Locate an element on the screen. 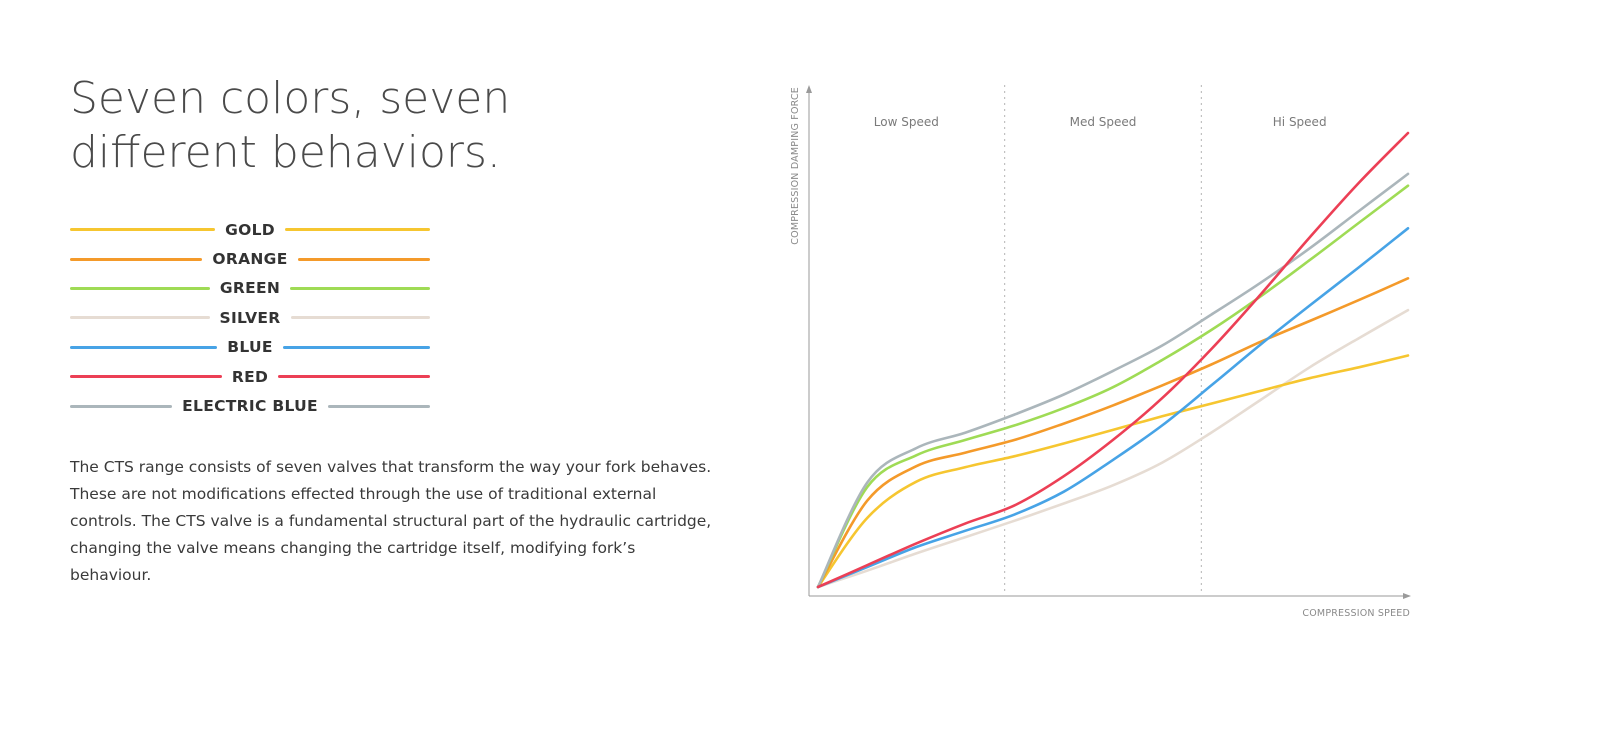  legend-item: GREEN is located at coordinates (250, 288).